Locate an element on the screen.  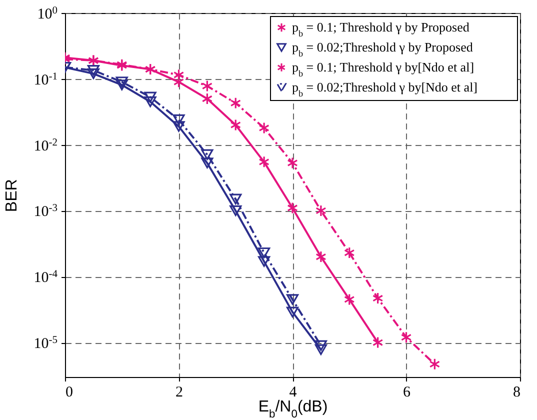
legend-label: p$_{b}$ = 0.02;Threshold γ by[Ndo et al] is located at coordinates (385, 89).